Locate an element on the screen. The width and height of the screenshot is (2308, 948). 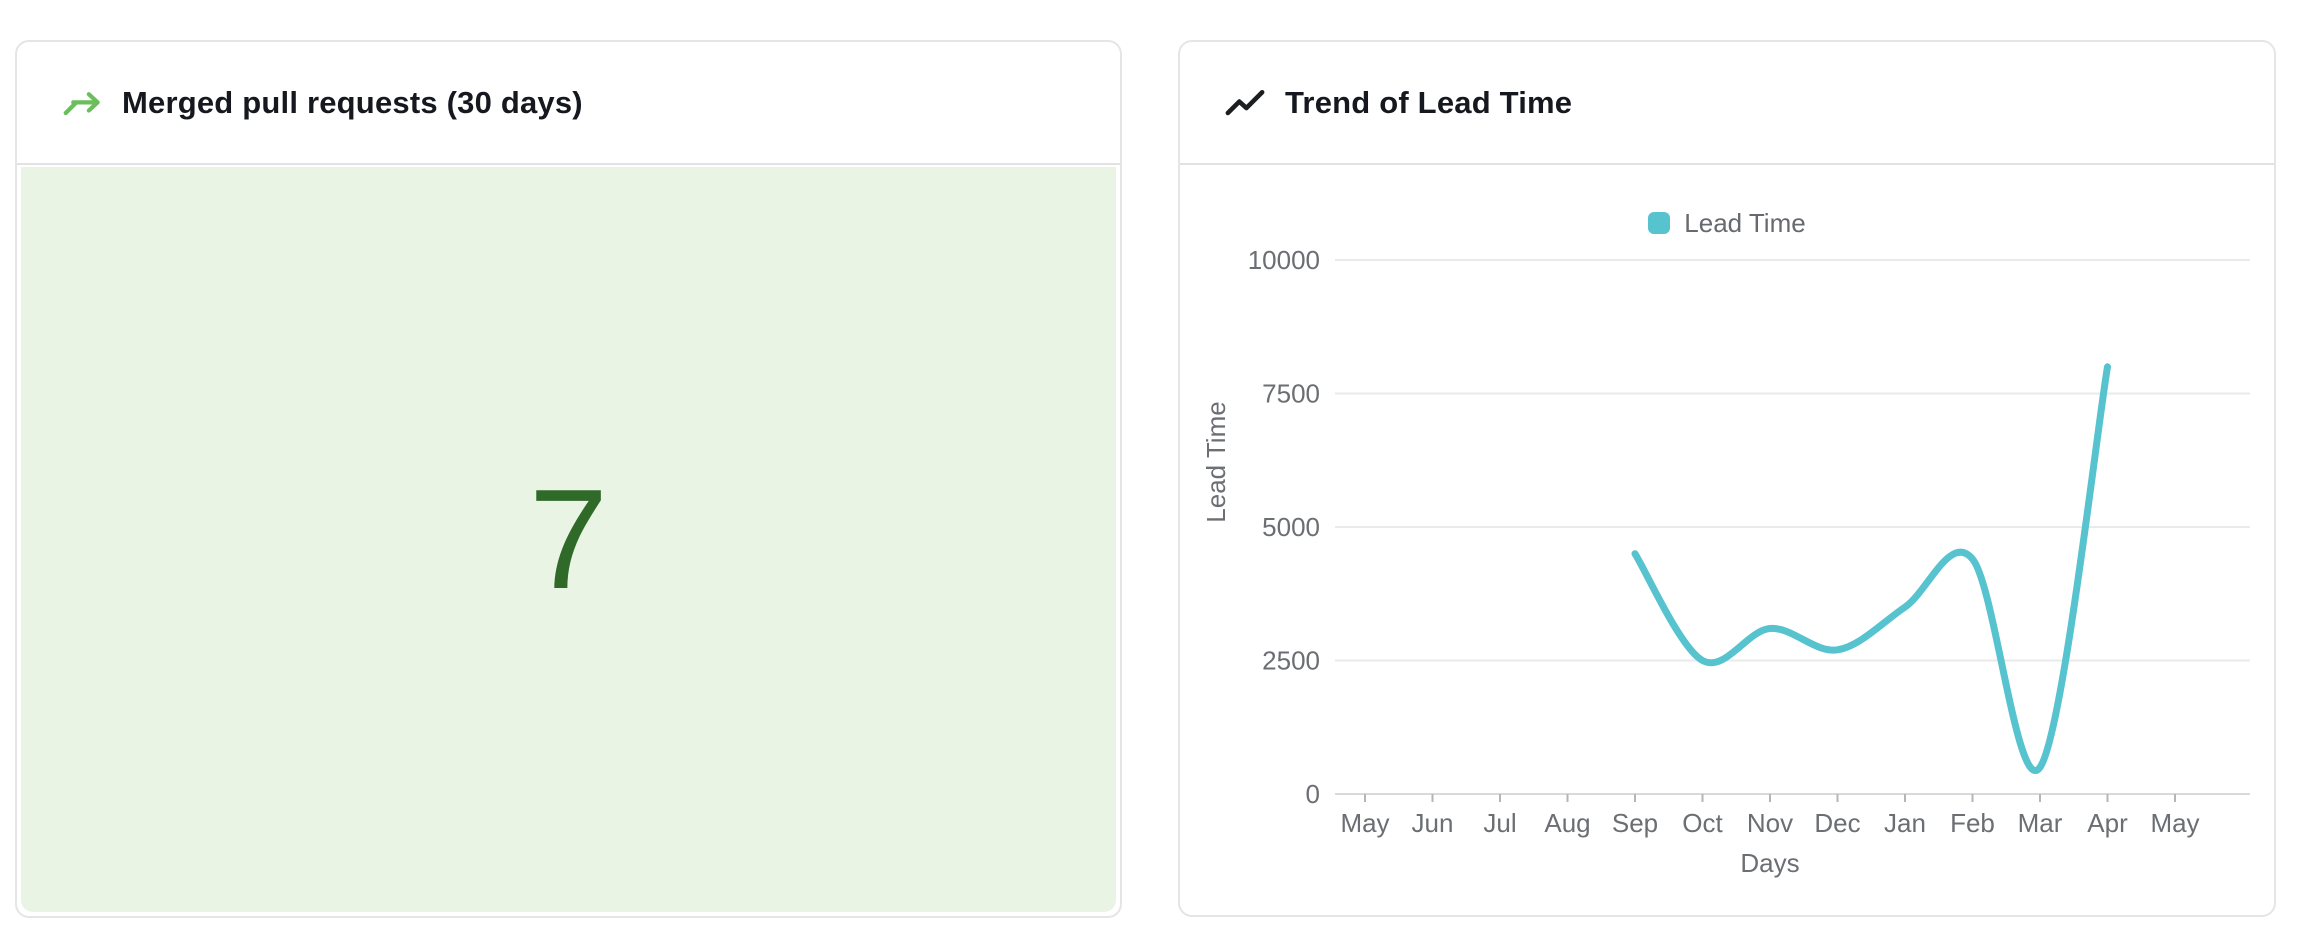
svg-text: 7500 is located at coordinates (1291, 394).